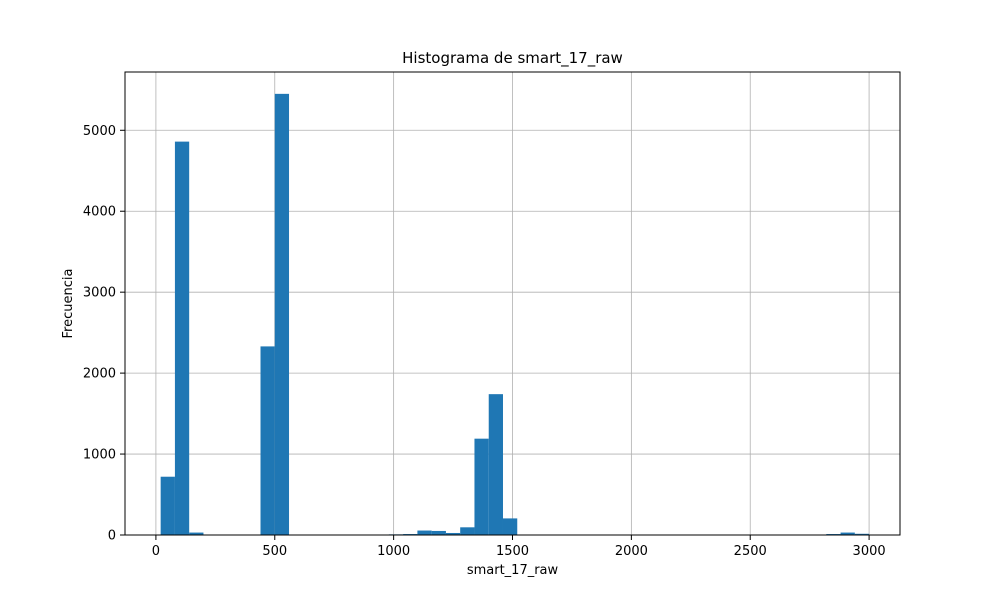 The height and width of the screenshot is (600, 1000). Describe the element at coordinates (869, 551) in the screenshot. I see `x-tick-label: 3000` at that location.